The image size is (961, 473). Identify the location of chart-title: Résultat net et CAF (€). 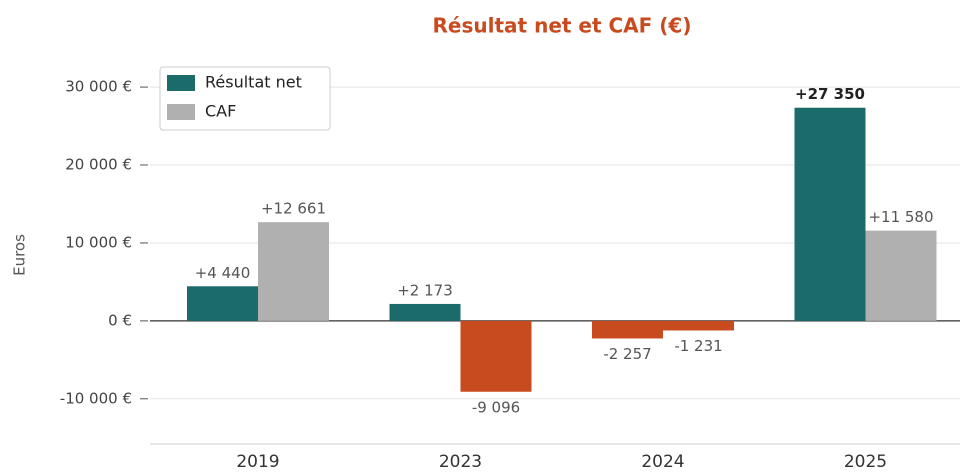
(562, 26).